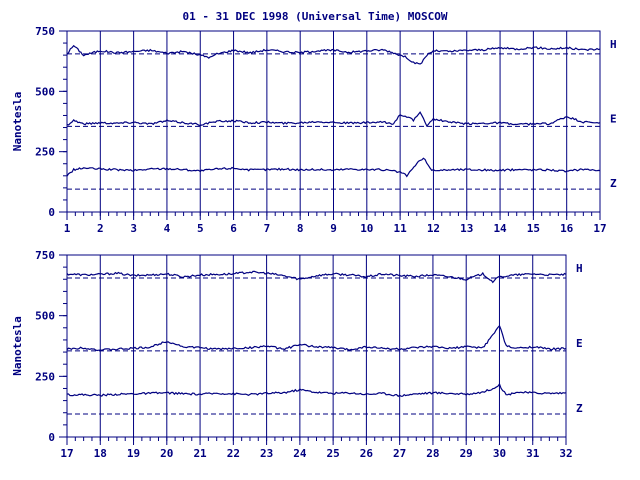 The image size is (640, 480). I want to click on x-tick-label: 19, so click(133, 453).